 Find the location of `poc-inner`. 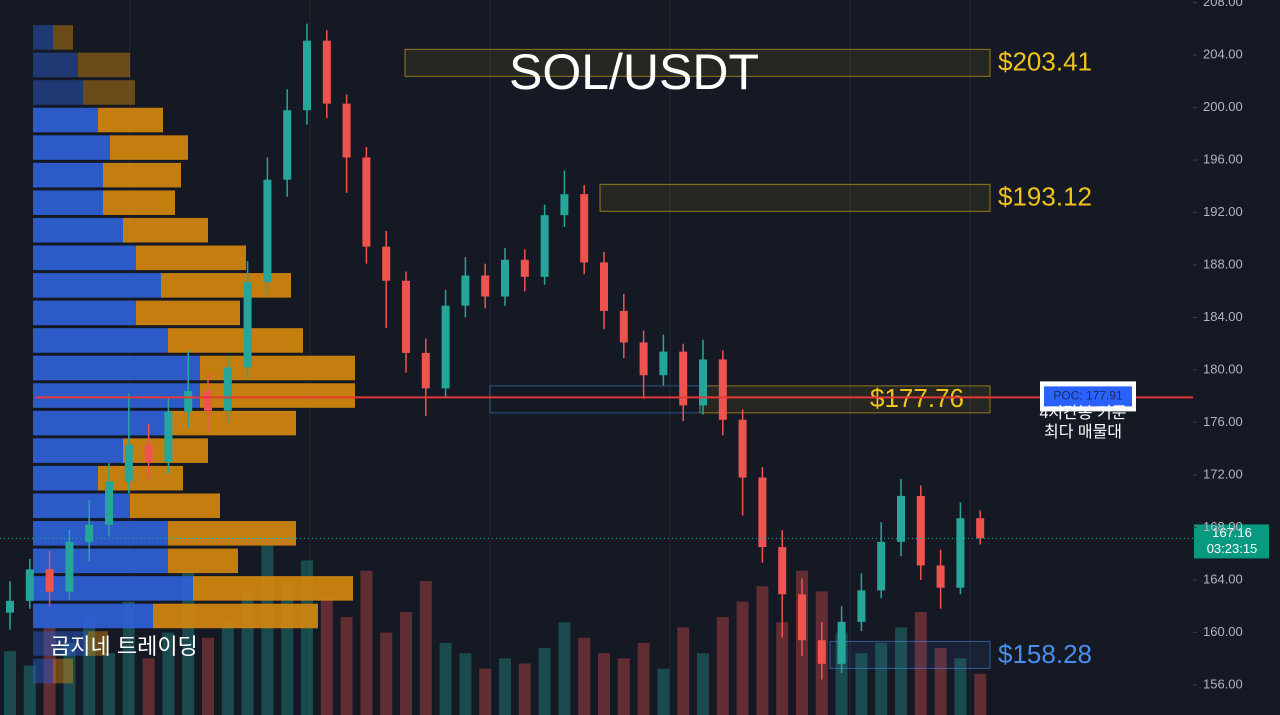

poc-inner is located at coordinates (1088, 396).